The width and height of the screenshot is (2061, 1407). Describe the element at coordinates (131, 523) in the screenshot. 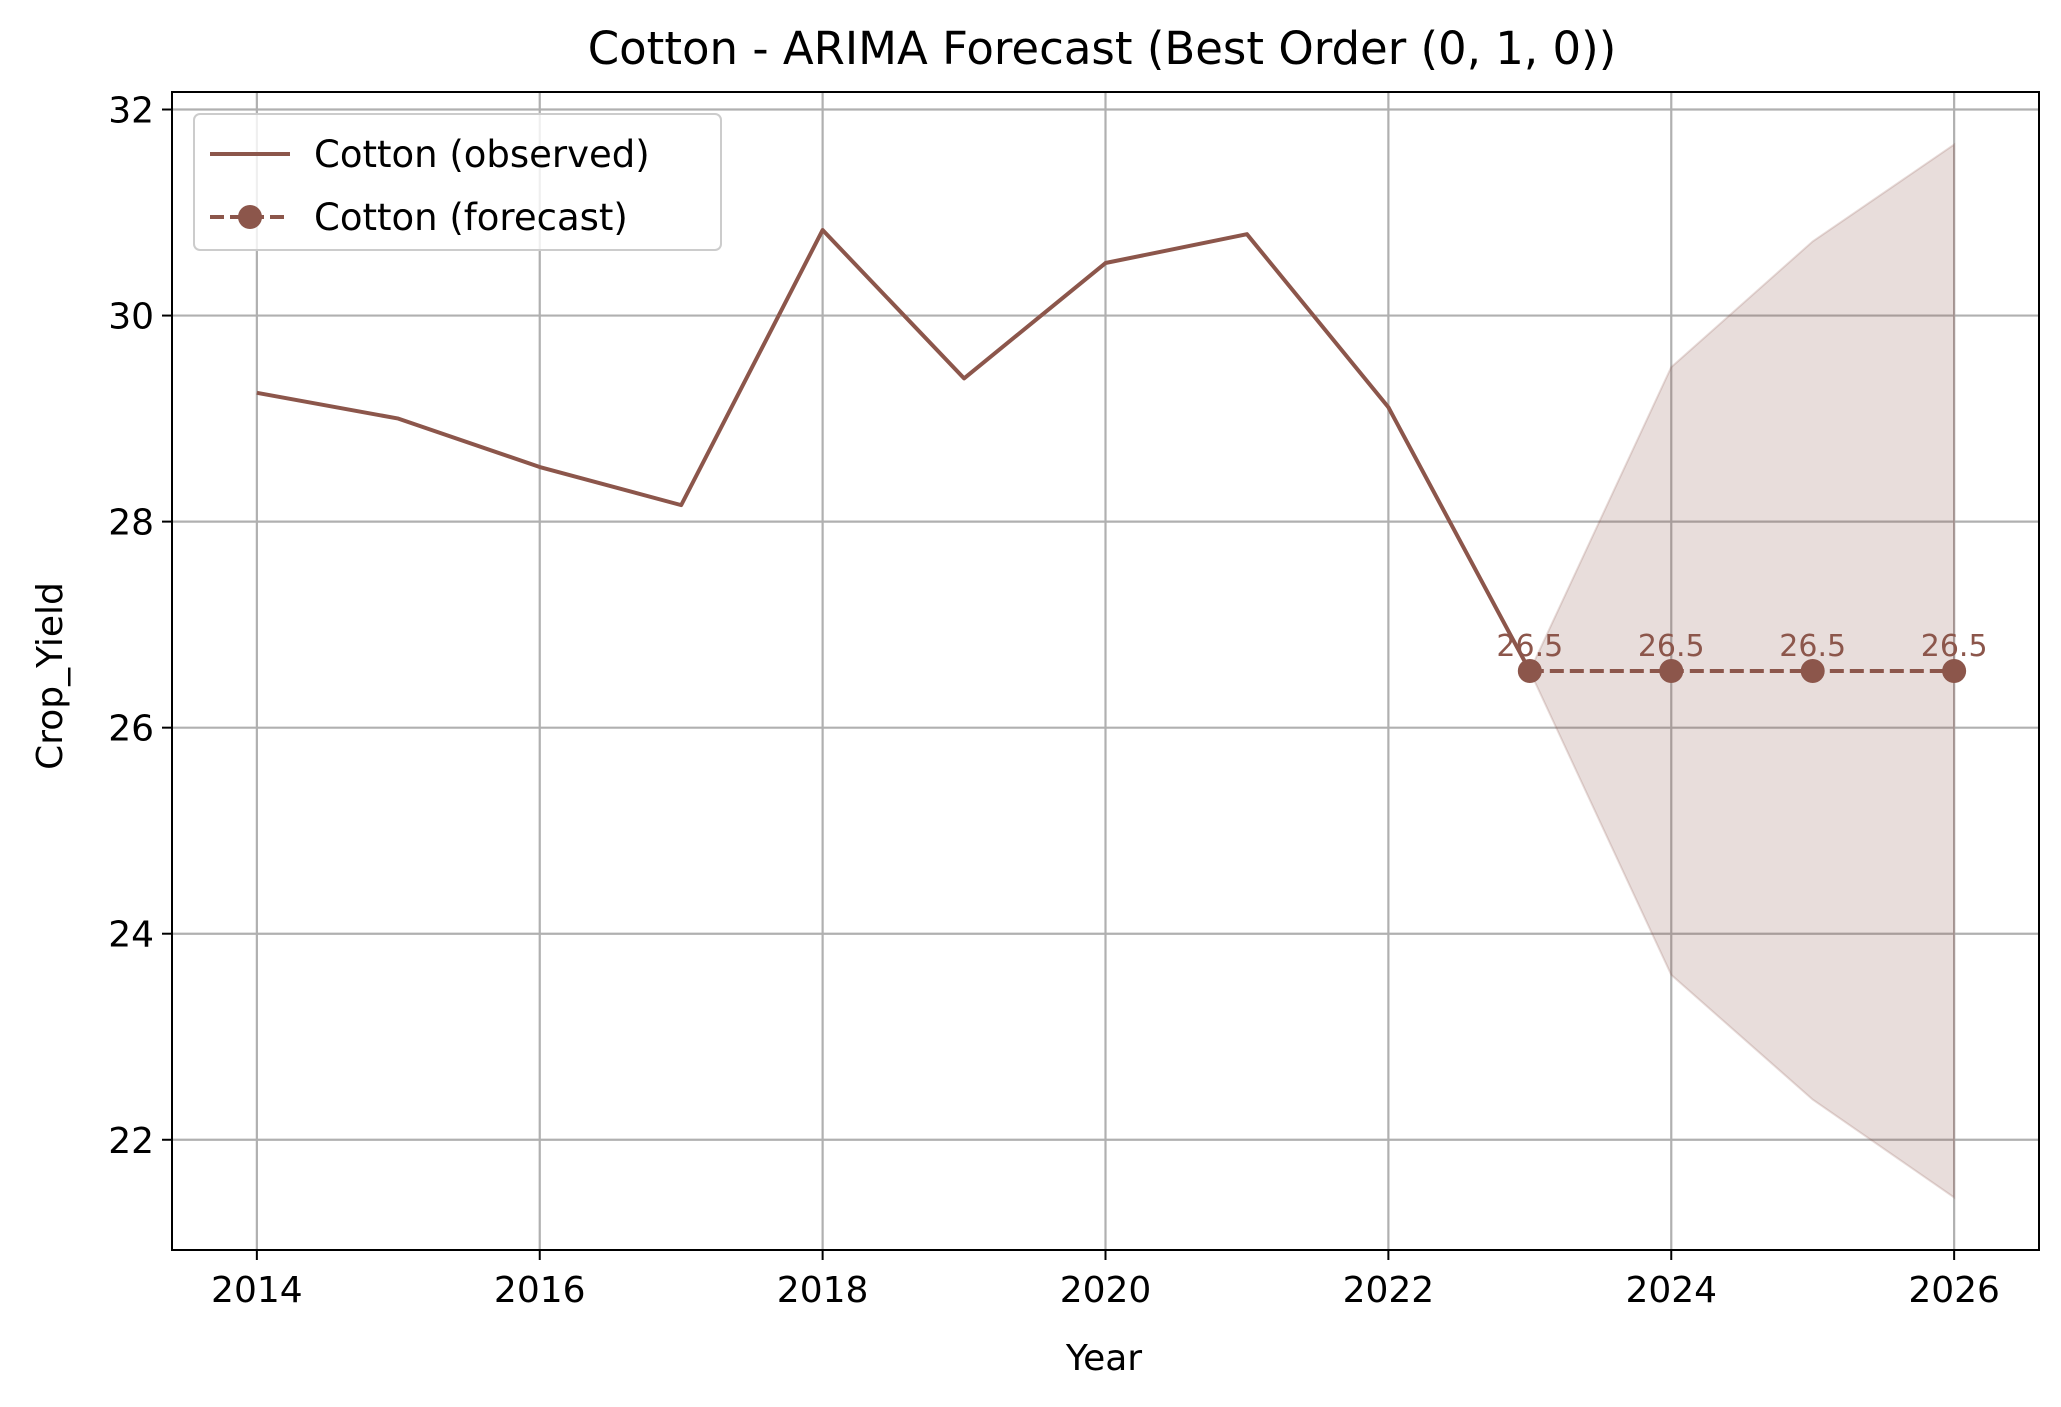

I see `y-tick-label: 28` at that location.